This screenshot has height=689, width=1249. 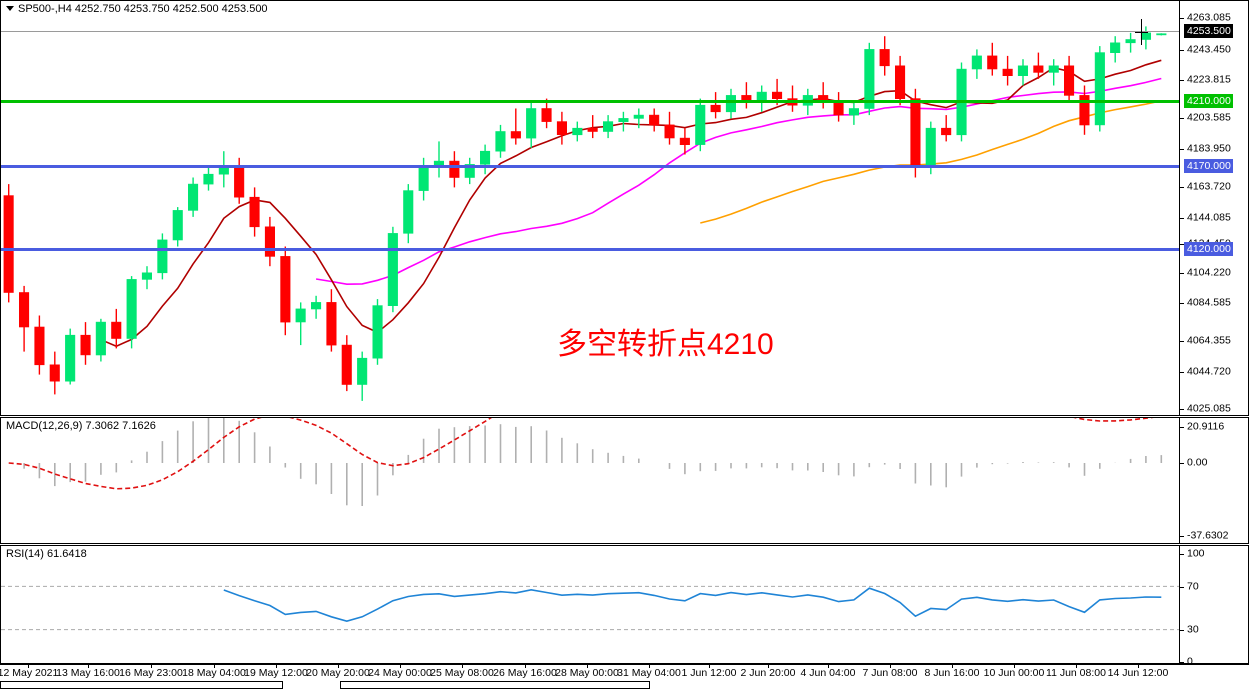 What do you see at coordinates (88, 673) in the screenshot?
I see `time-axis-label: 13 May 16:00` at bounding box center [88, 673].